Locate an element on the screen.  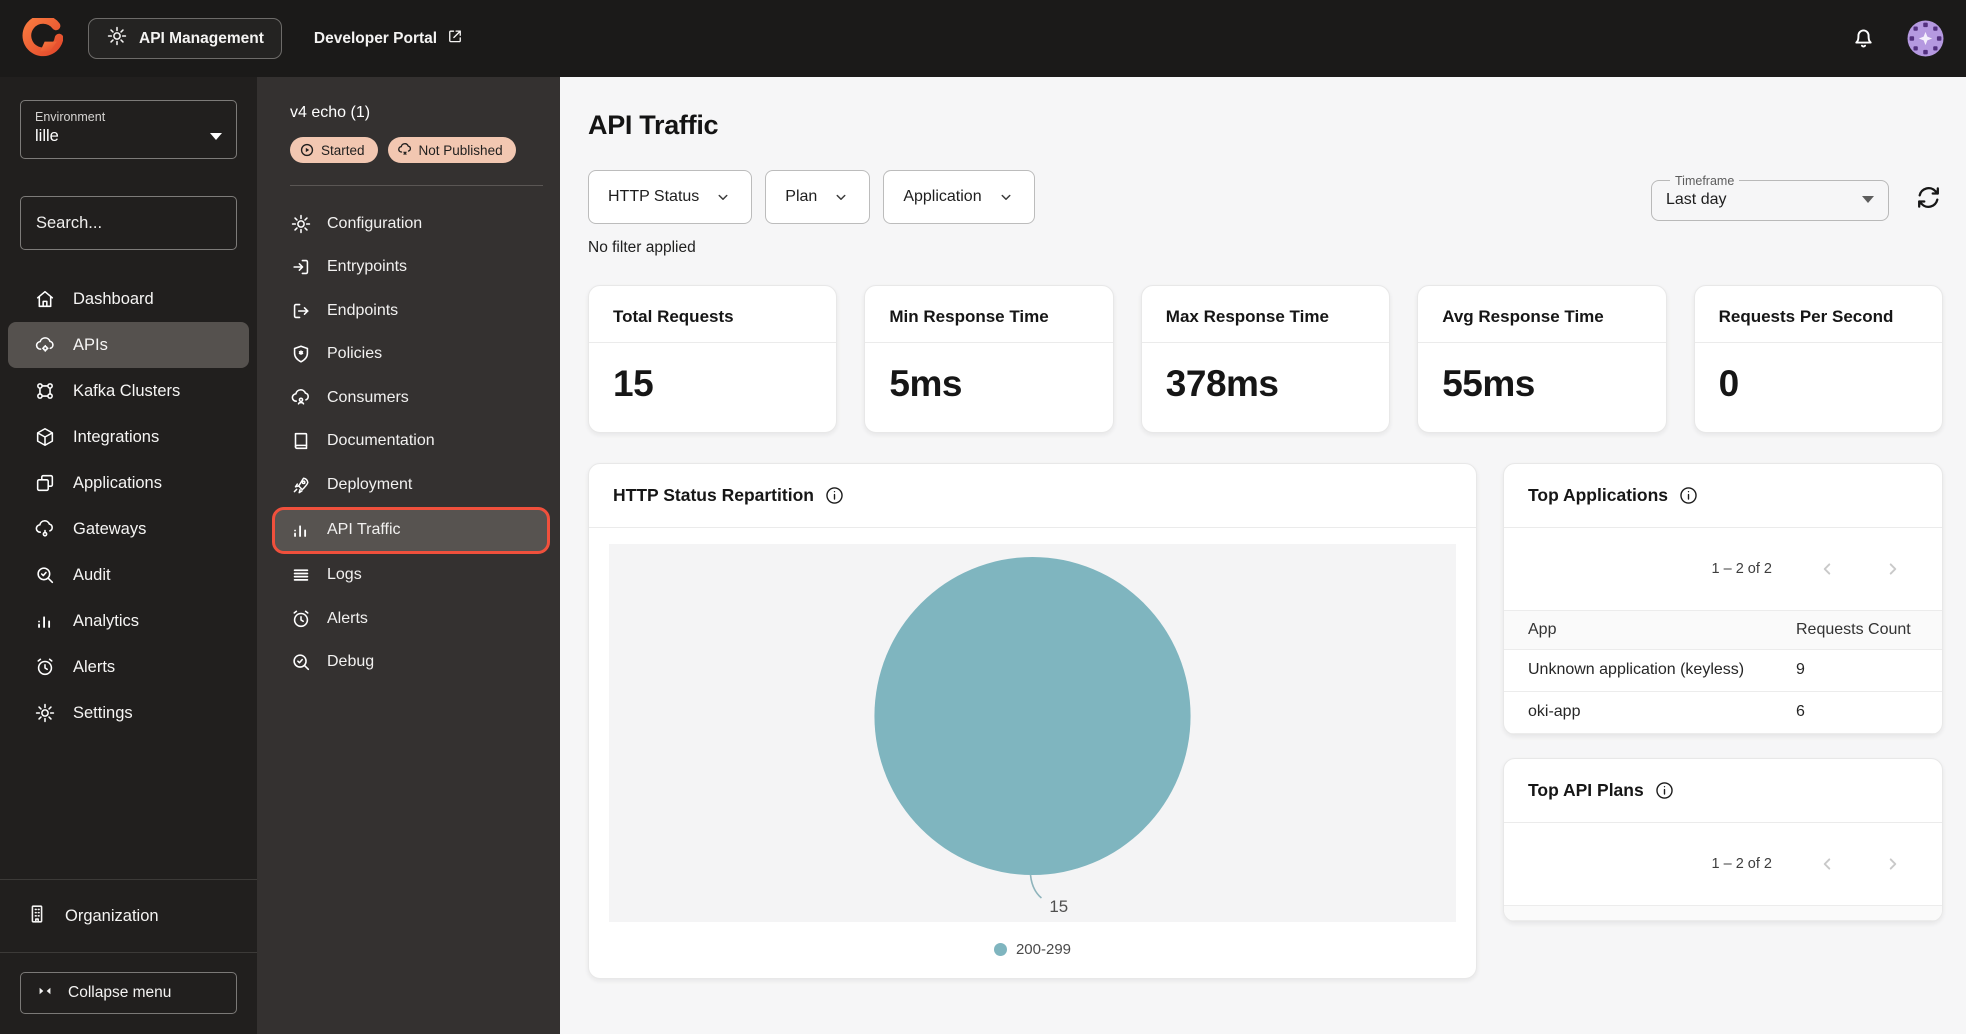
api-menu-item-entrypoints: Entrypoints is located at coordinates (418, 268).